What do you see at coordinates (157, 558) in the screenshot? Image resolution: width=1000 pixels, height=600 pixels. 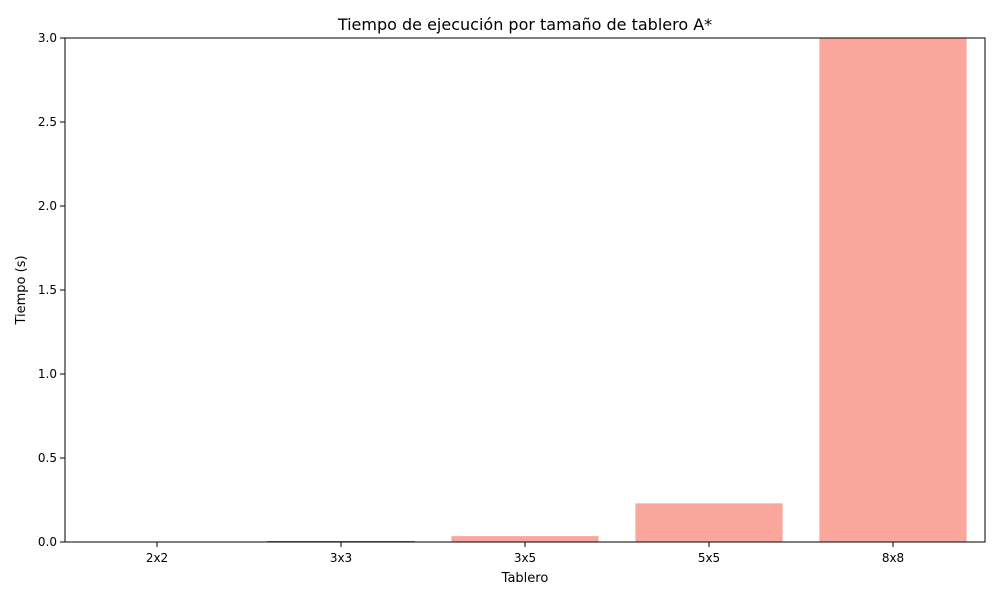 I see `x-tick-label: 2x2` at bounding box center [157, 558].